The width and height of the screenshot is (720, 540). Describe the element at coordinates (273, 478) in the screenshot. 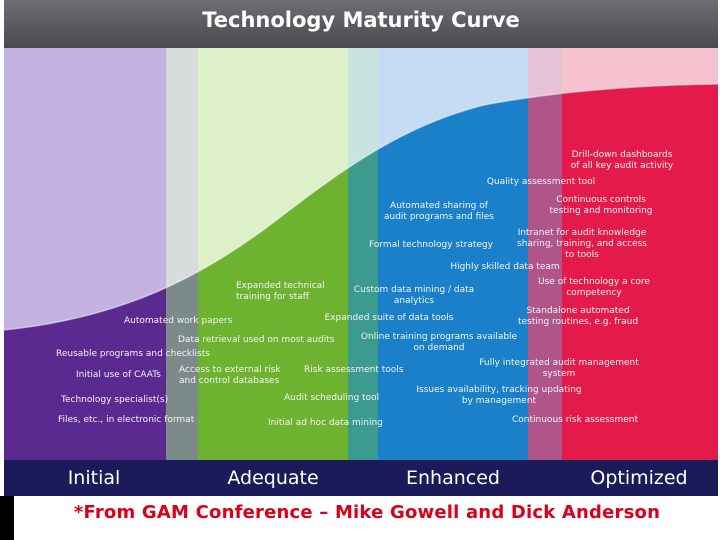

I see `stage-label-adequate: Adequate` at that location.